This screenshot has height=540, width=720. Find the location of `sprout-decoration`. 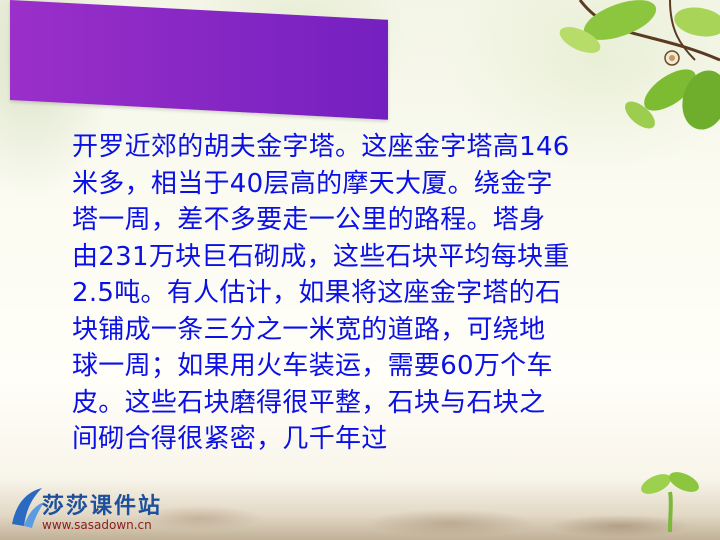

sprout-decoration is located at coordinates (670, 502).